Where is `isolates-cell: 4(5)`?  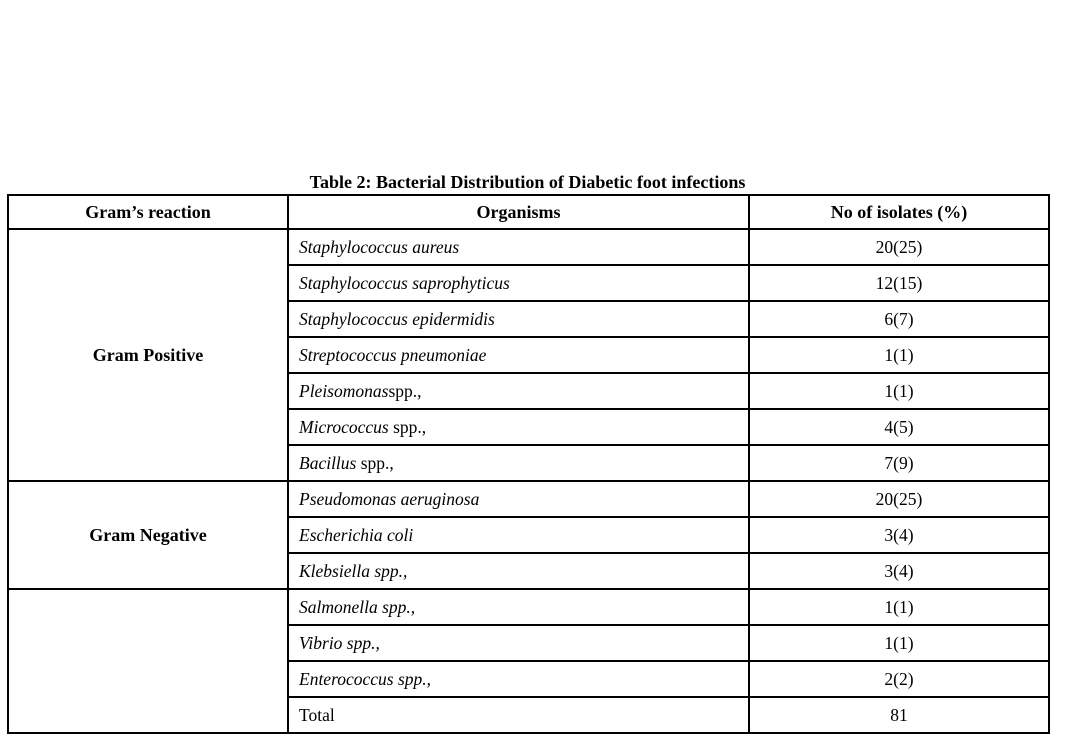
isolates-cell: 4(5) is located at coordinates (899, 427).